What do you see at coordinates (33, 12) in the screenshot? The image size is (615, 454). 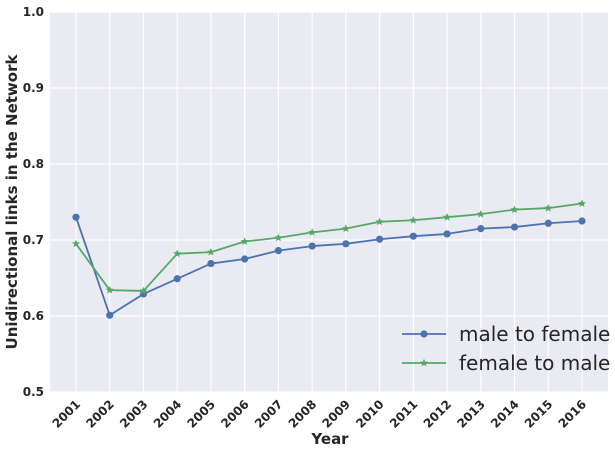 I see `y-tick-label: 1.0` at bounding box center [33, 12].